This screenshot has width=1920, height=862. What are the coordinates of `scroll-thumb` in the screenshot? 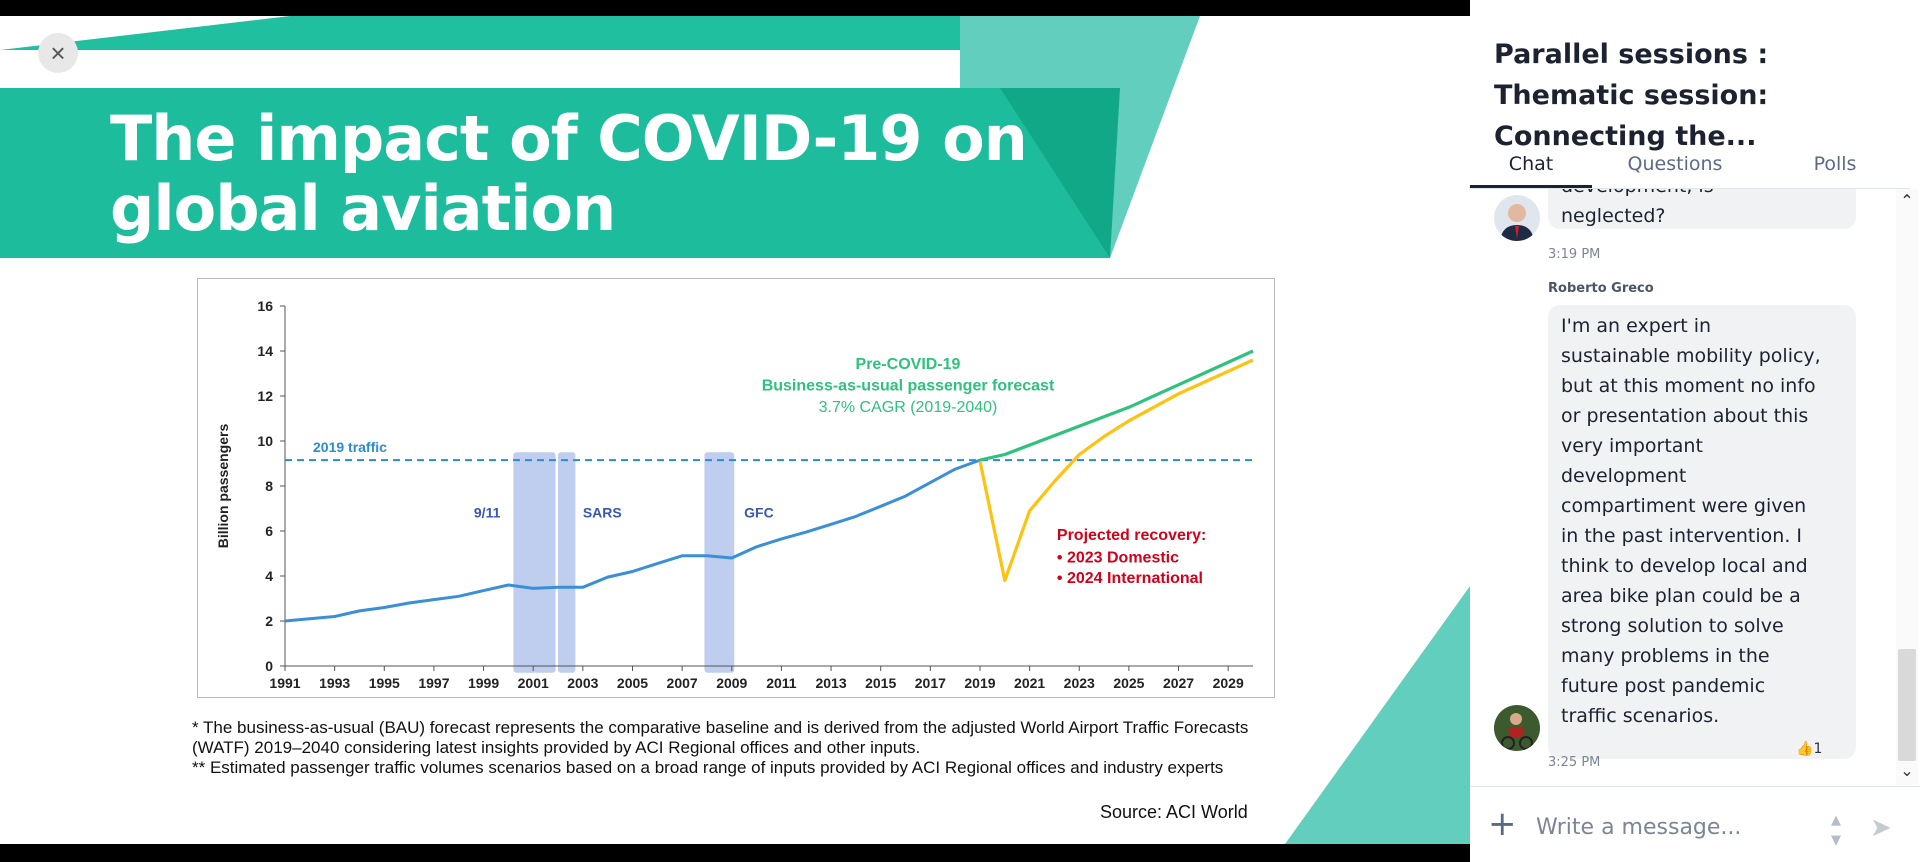 It's located at (1907, 705).